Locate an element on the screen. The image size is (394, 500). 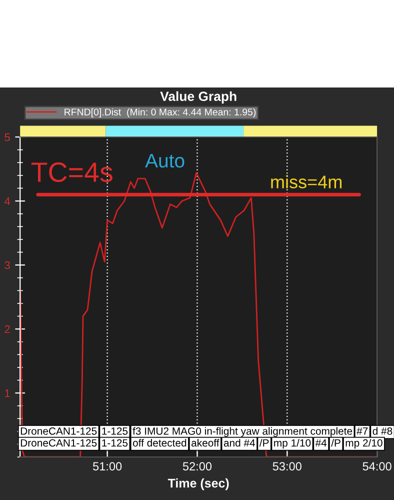
annotation: off detected is located at coordinates (159, 442).